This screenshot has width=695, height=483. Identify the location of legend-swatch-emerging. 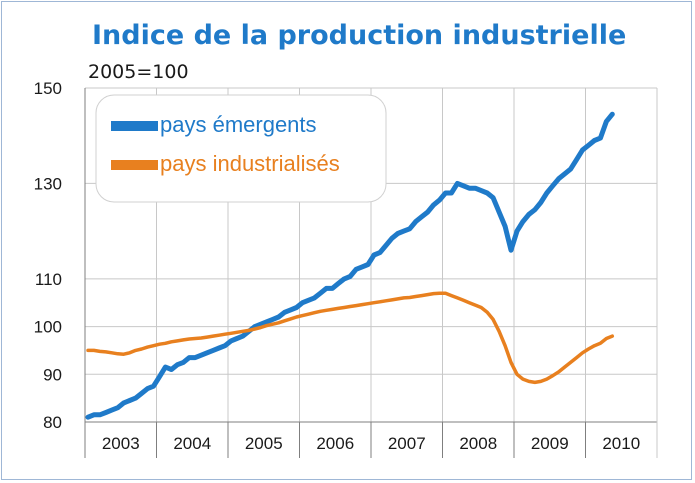
(134, 126).